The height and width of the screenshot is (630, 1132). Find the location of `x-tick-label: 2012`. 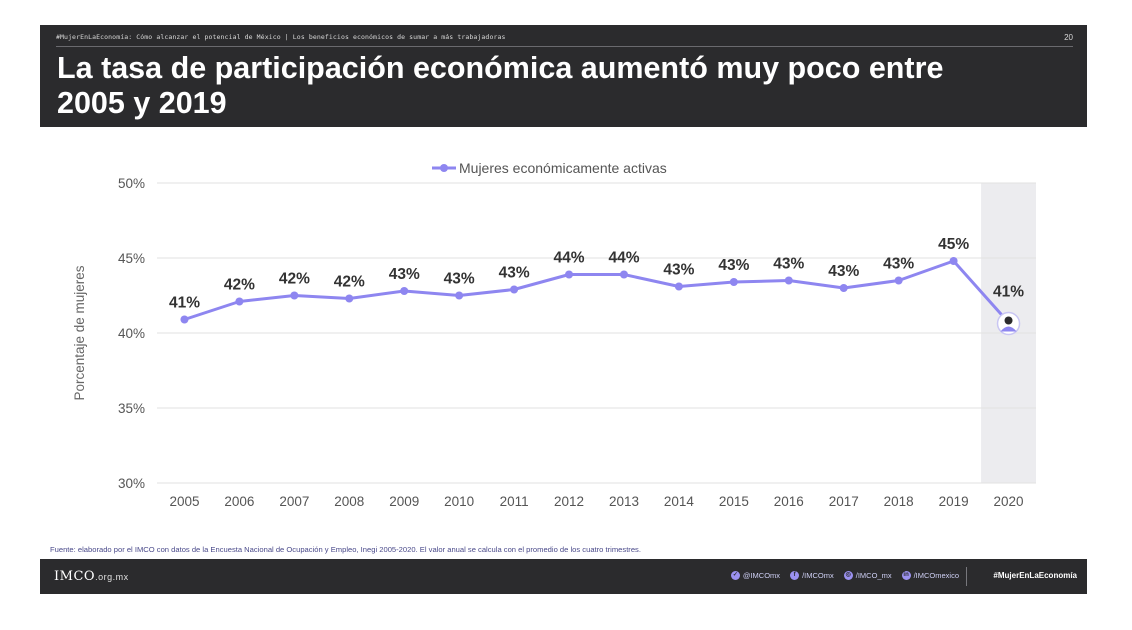

x-tick-label: 2012 is located at coordinates (569, 501).